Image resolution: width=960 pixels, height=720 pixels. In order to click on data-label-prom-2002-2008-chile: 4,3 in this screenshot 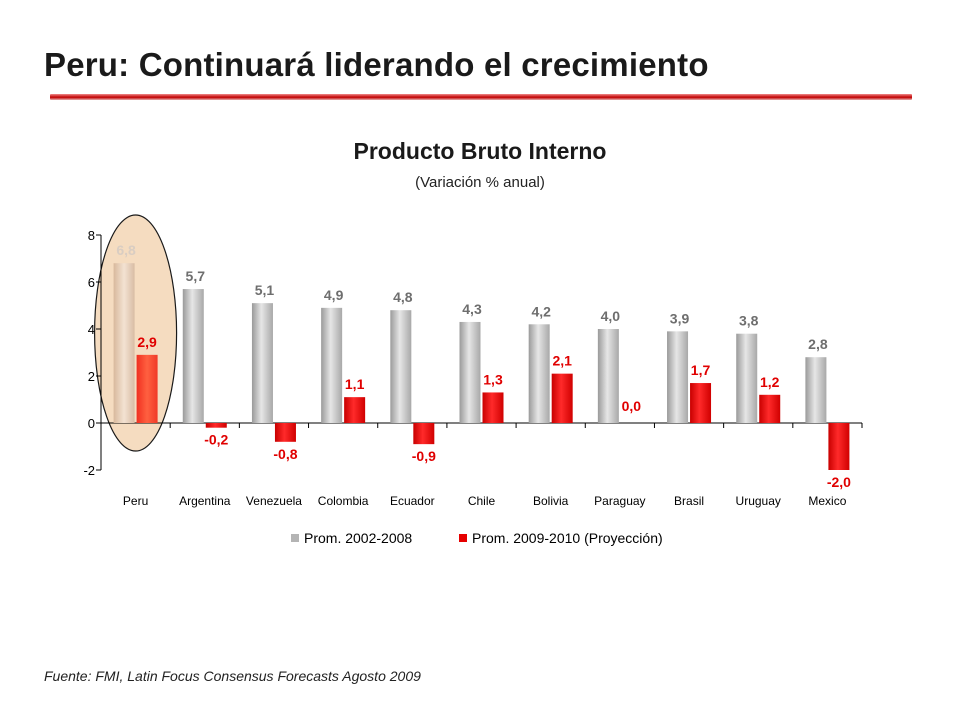, I will do `click(472, 309)`.